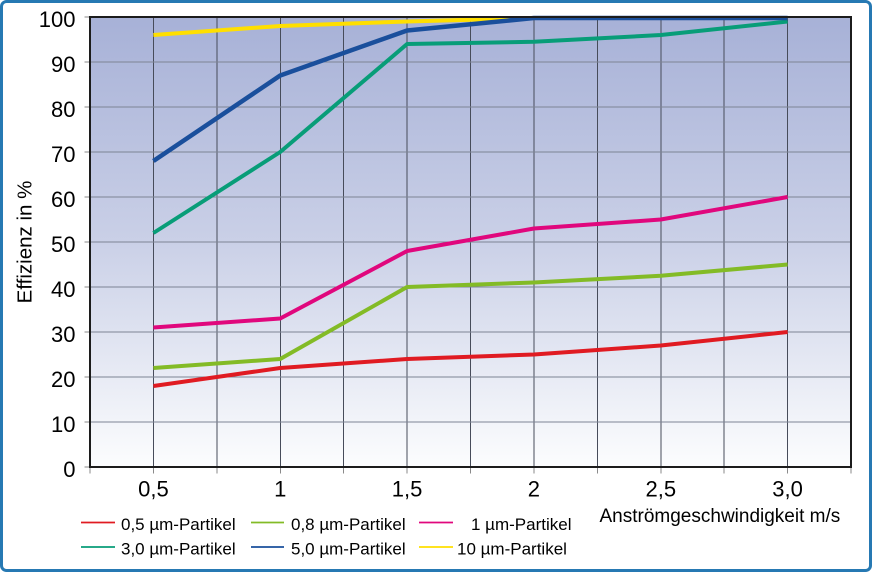 The width and height of the screenshot is (872, 572). Describe the element at coordinates (63, 334) in the screenshot. I see `svg-text: 30` at that location.